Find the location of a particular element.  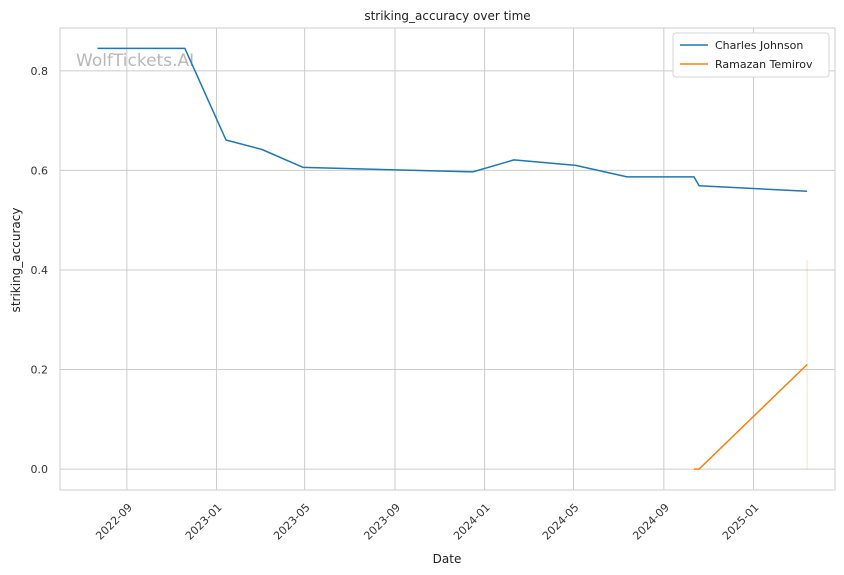

y-tick-label: 0.6 is located at coordinates (40, 170).